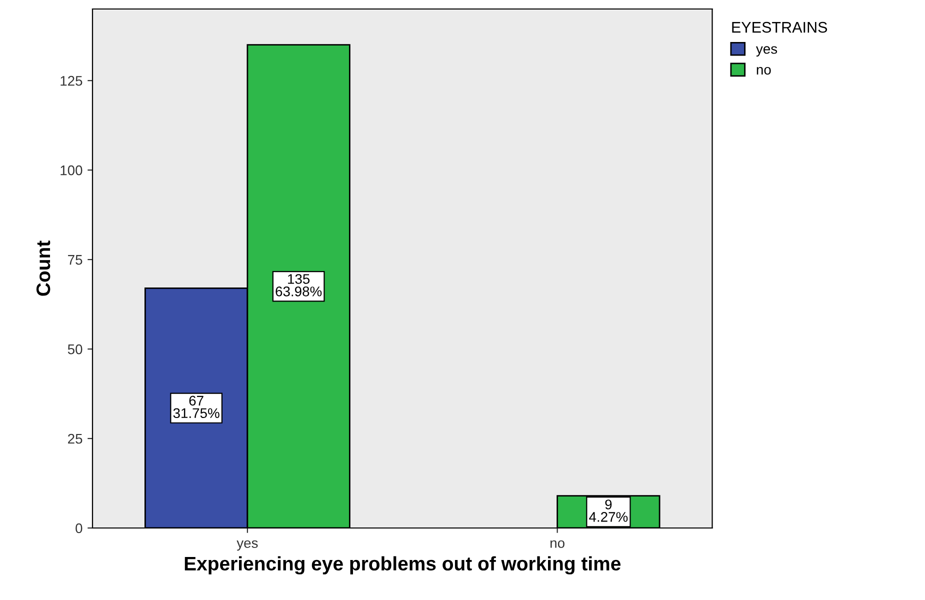  Describe the element at coordinates (71, 170) in the screenshot. I see `y-tick-label: 100` at that location.